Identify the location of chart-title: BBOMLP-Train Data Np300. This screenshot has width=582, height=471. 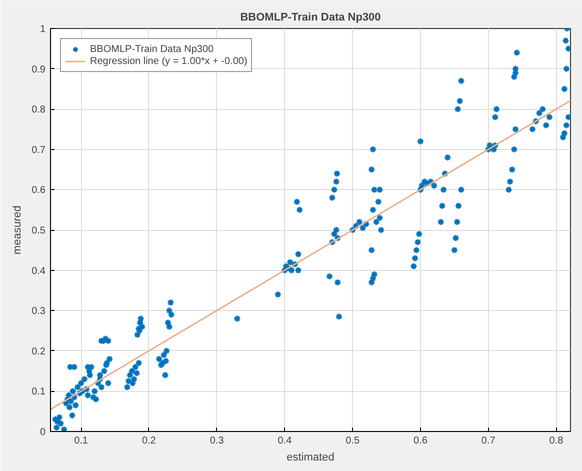
(310, 18).